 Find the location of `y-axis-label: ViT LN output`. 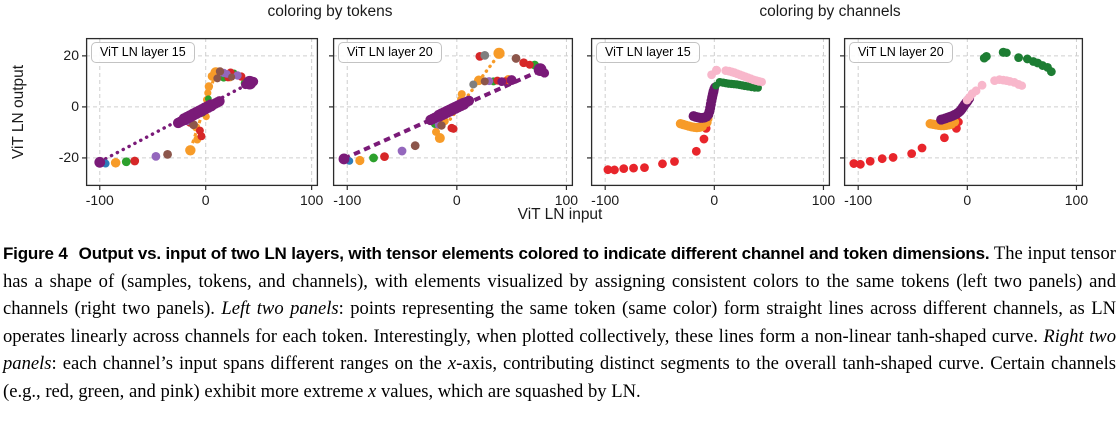

y-axis-label: ViT LN output is located at coordinates (18, 112).